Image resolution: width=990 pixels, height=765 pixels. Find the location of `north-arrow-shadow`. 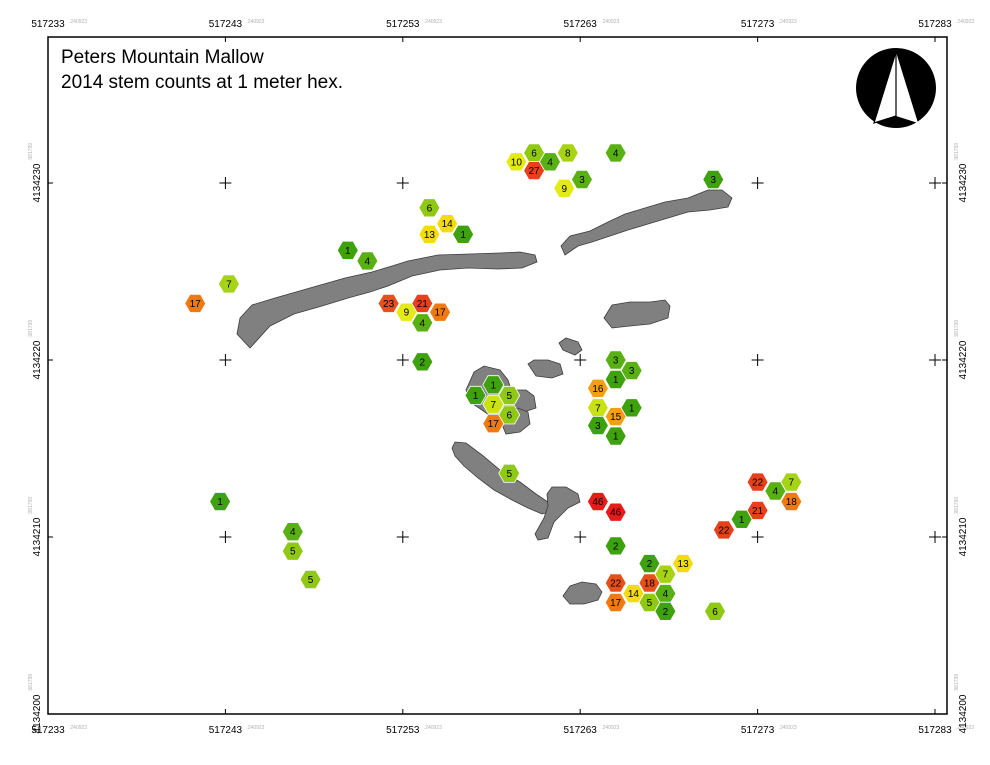

north-arrow-shadow is located at coordinates (885, 87).